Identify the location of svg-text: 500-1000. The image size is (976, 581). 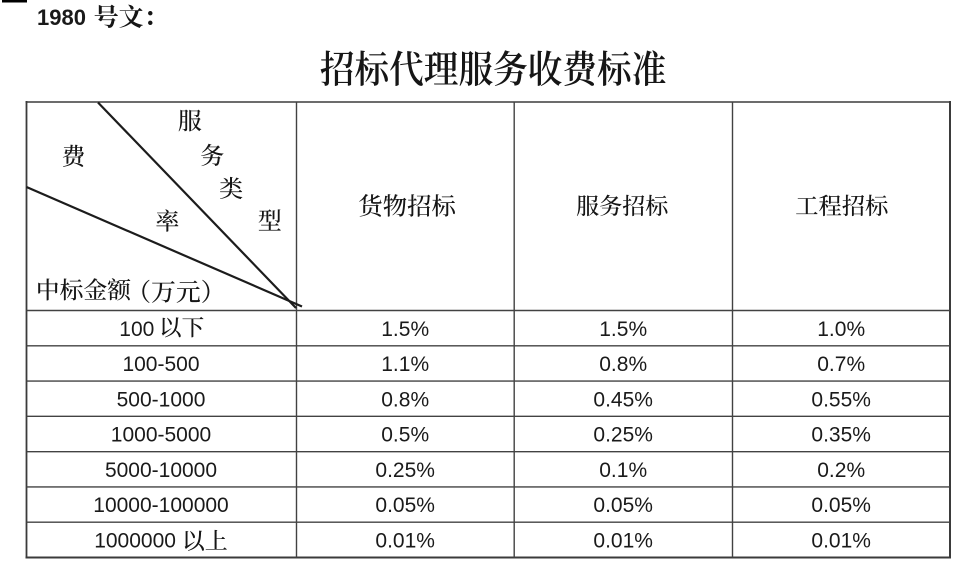
(161, 399).